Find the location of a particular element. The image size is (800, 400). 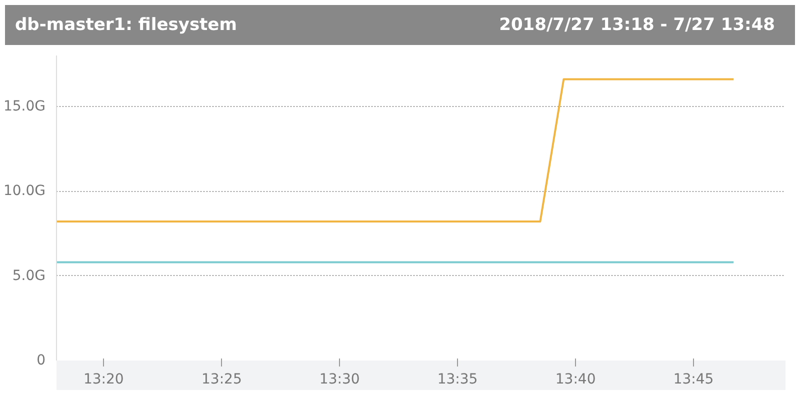

y-tick-label: 15.0G is located at coordinates (24, 106).